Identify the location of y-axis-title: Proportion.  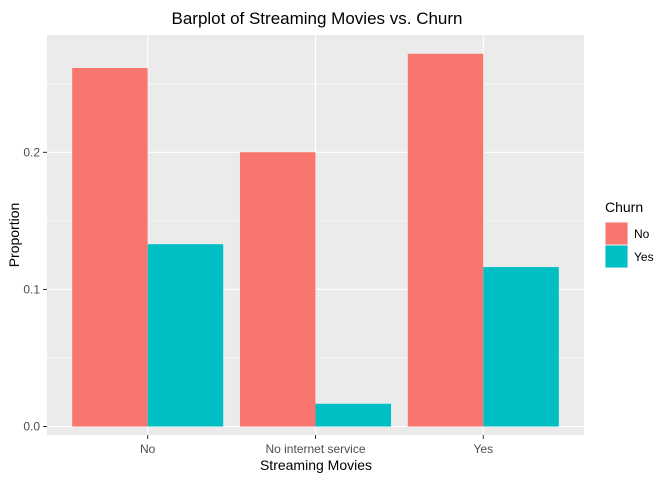
(14, 235).